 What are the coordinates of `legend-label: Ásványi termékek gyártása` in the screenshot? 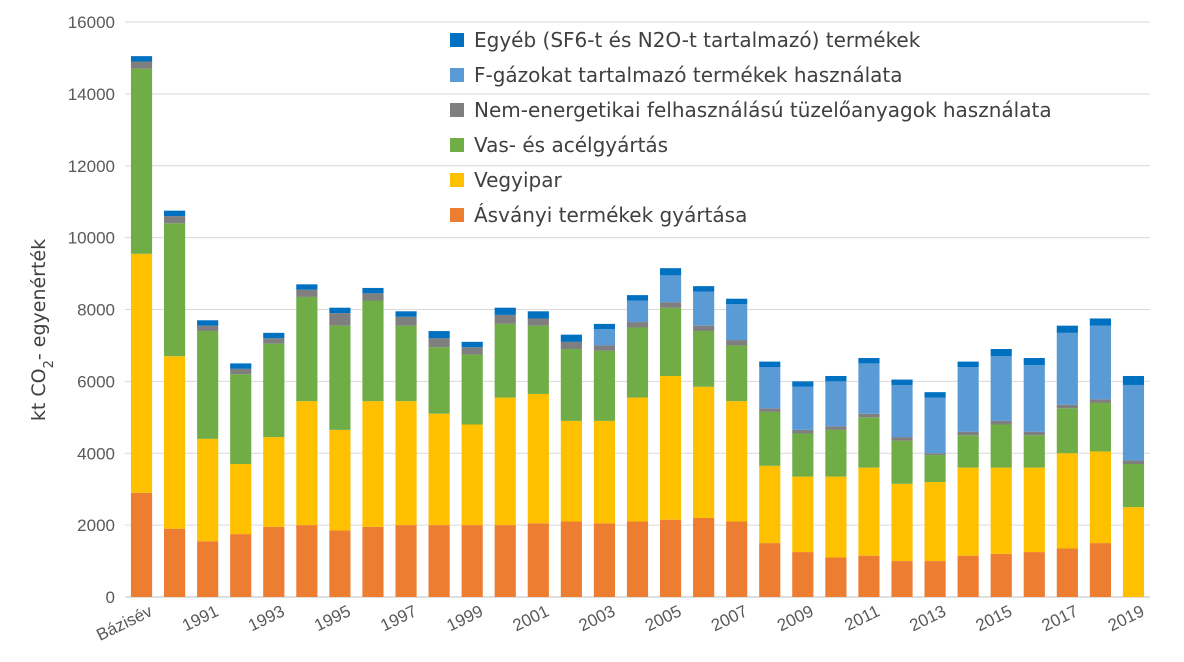 It's located at (610, 215).